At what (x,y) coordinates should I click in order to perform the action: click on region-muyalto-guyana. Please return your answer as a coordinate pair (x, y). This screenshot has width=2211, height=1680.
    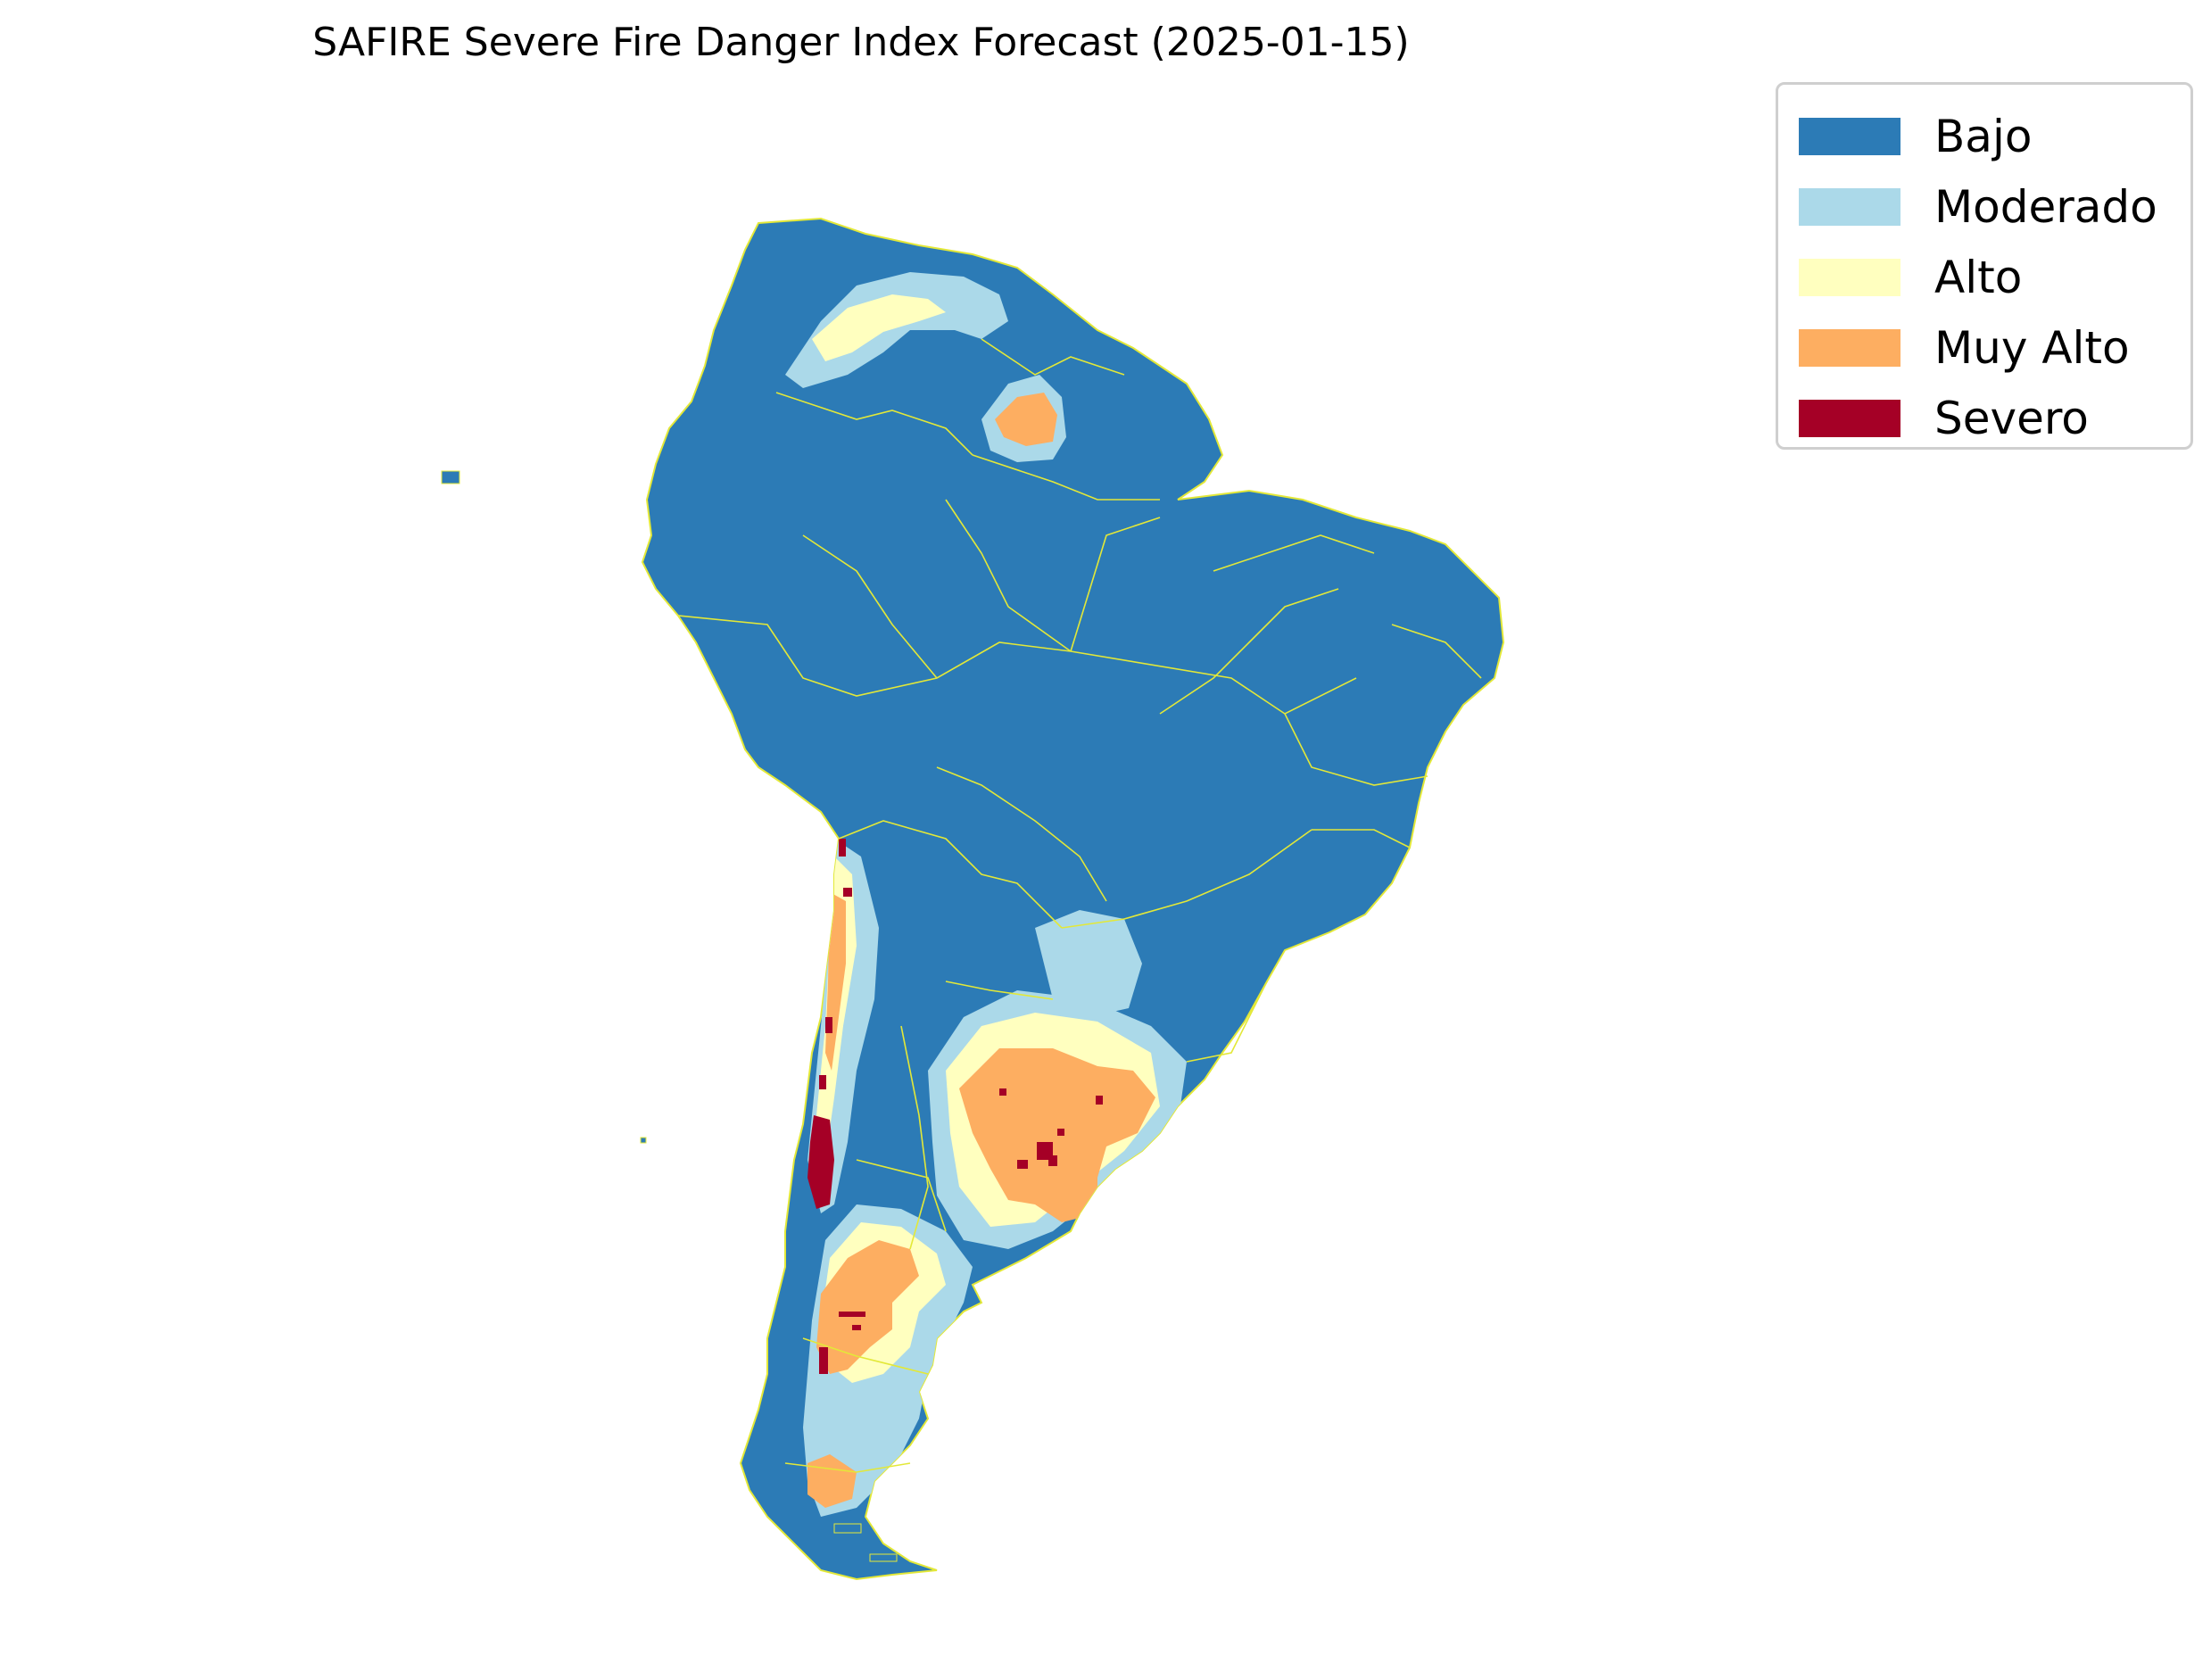
    Looking at the image, I should click on (1026, 419).